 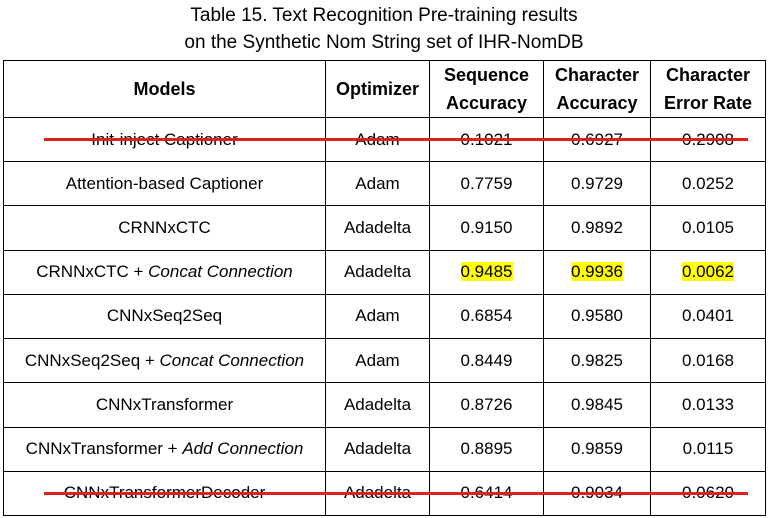 I want to click on cell-character-error-rate: 0.0115, so click(x=708, y=449).